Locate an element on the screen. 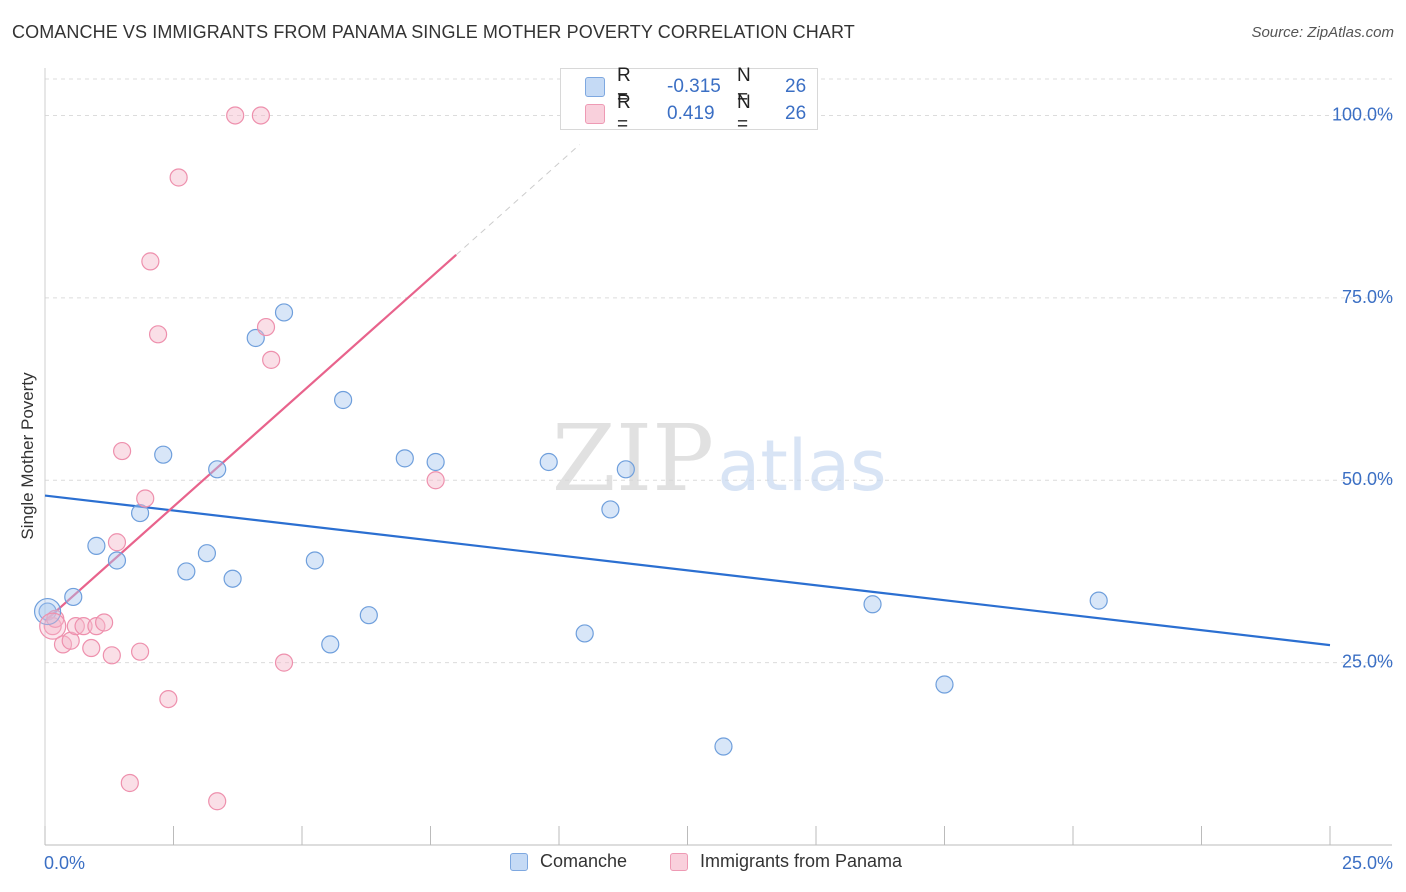 The width and height of the screenshot is (1406, 892). legend-r-value: 0.419 is located at coordinates (691, 113).